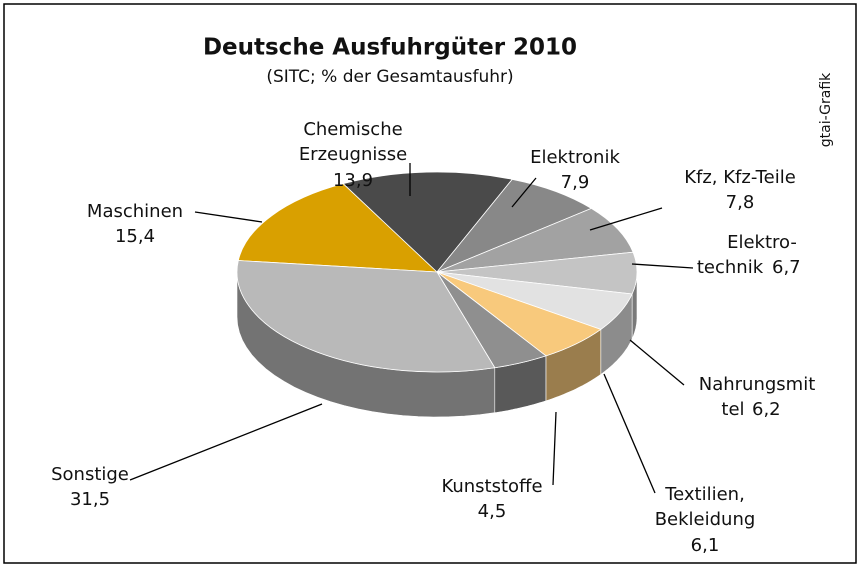 This screenshot has height=572, width=861. What do you see at coordinates (90, 499) in the screenshot?
I see `value-label: 31,5` at bounding box center [90, 499].